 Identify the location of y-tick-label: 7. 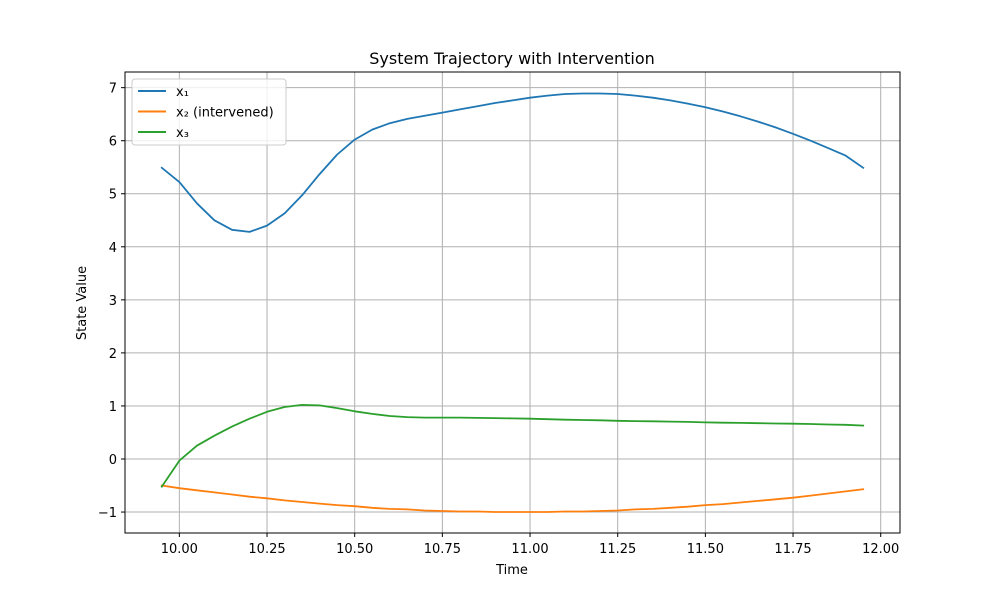
(113, 89).